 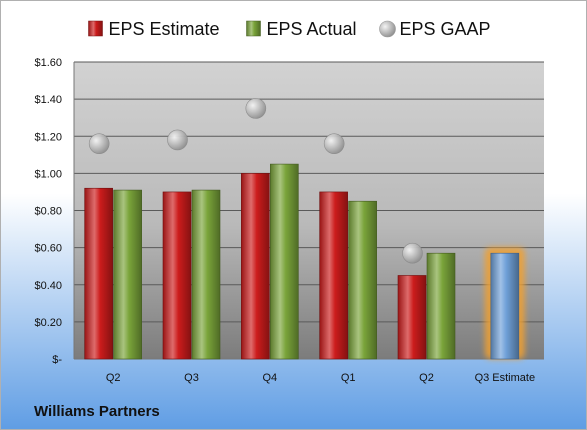 What do you see at coordinates (57, 360) in the screenshot?
I see `y-tick-label: $-` at bounding box center [57, 360].